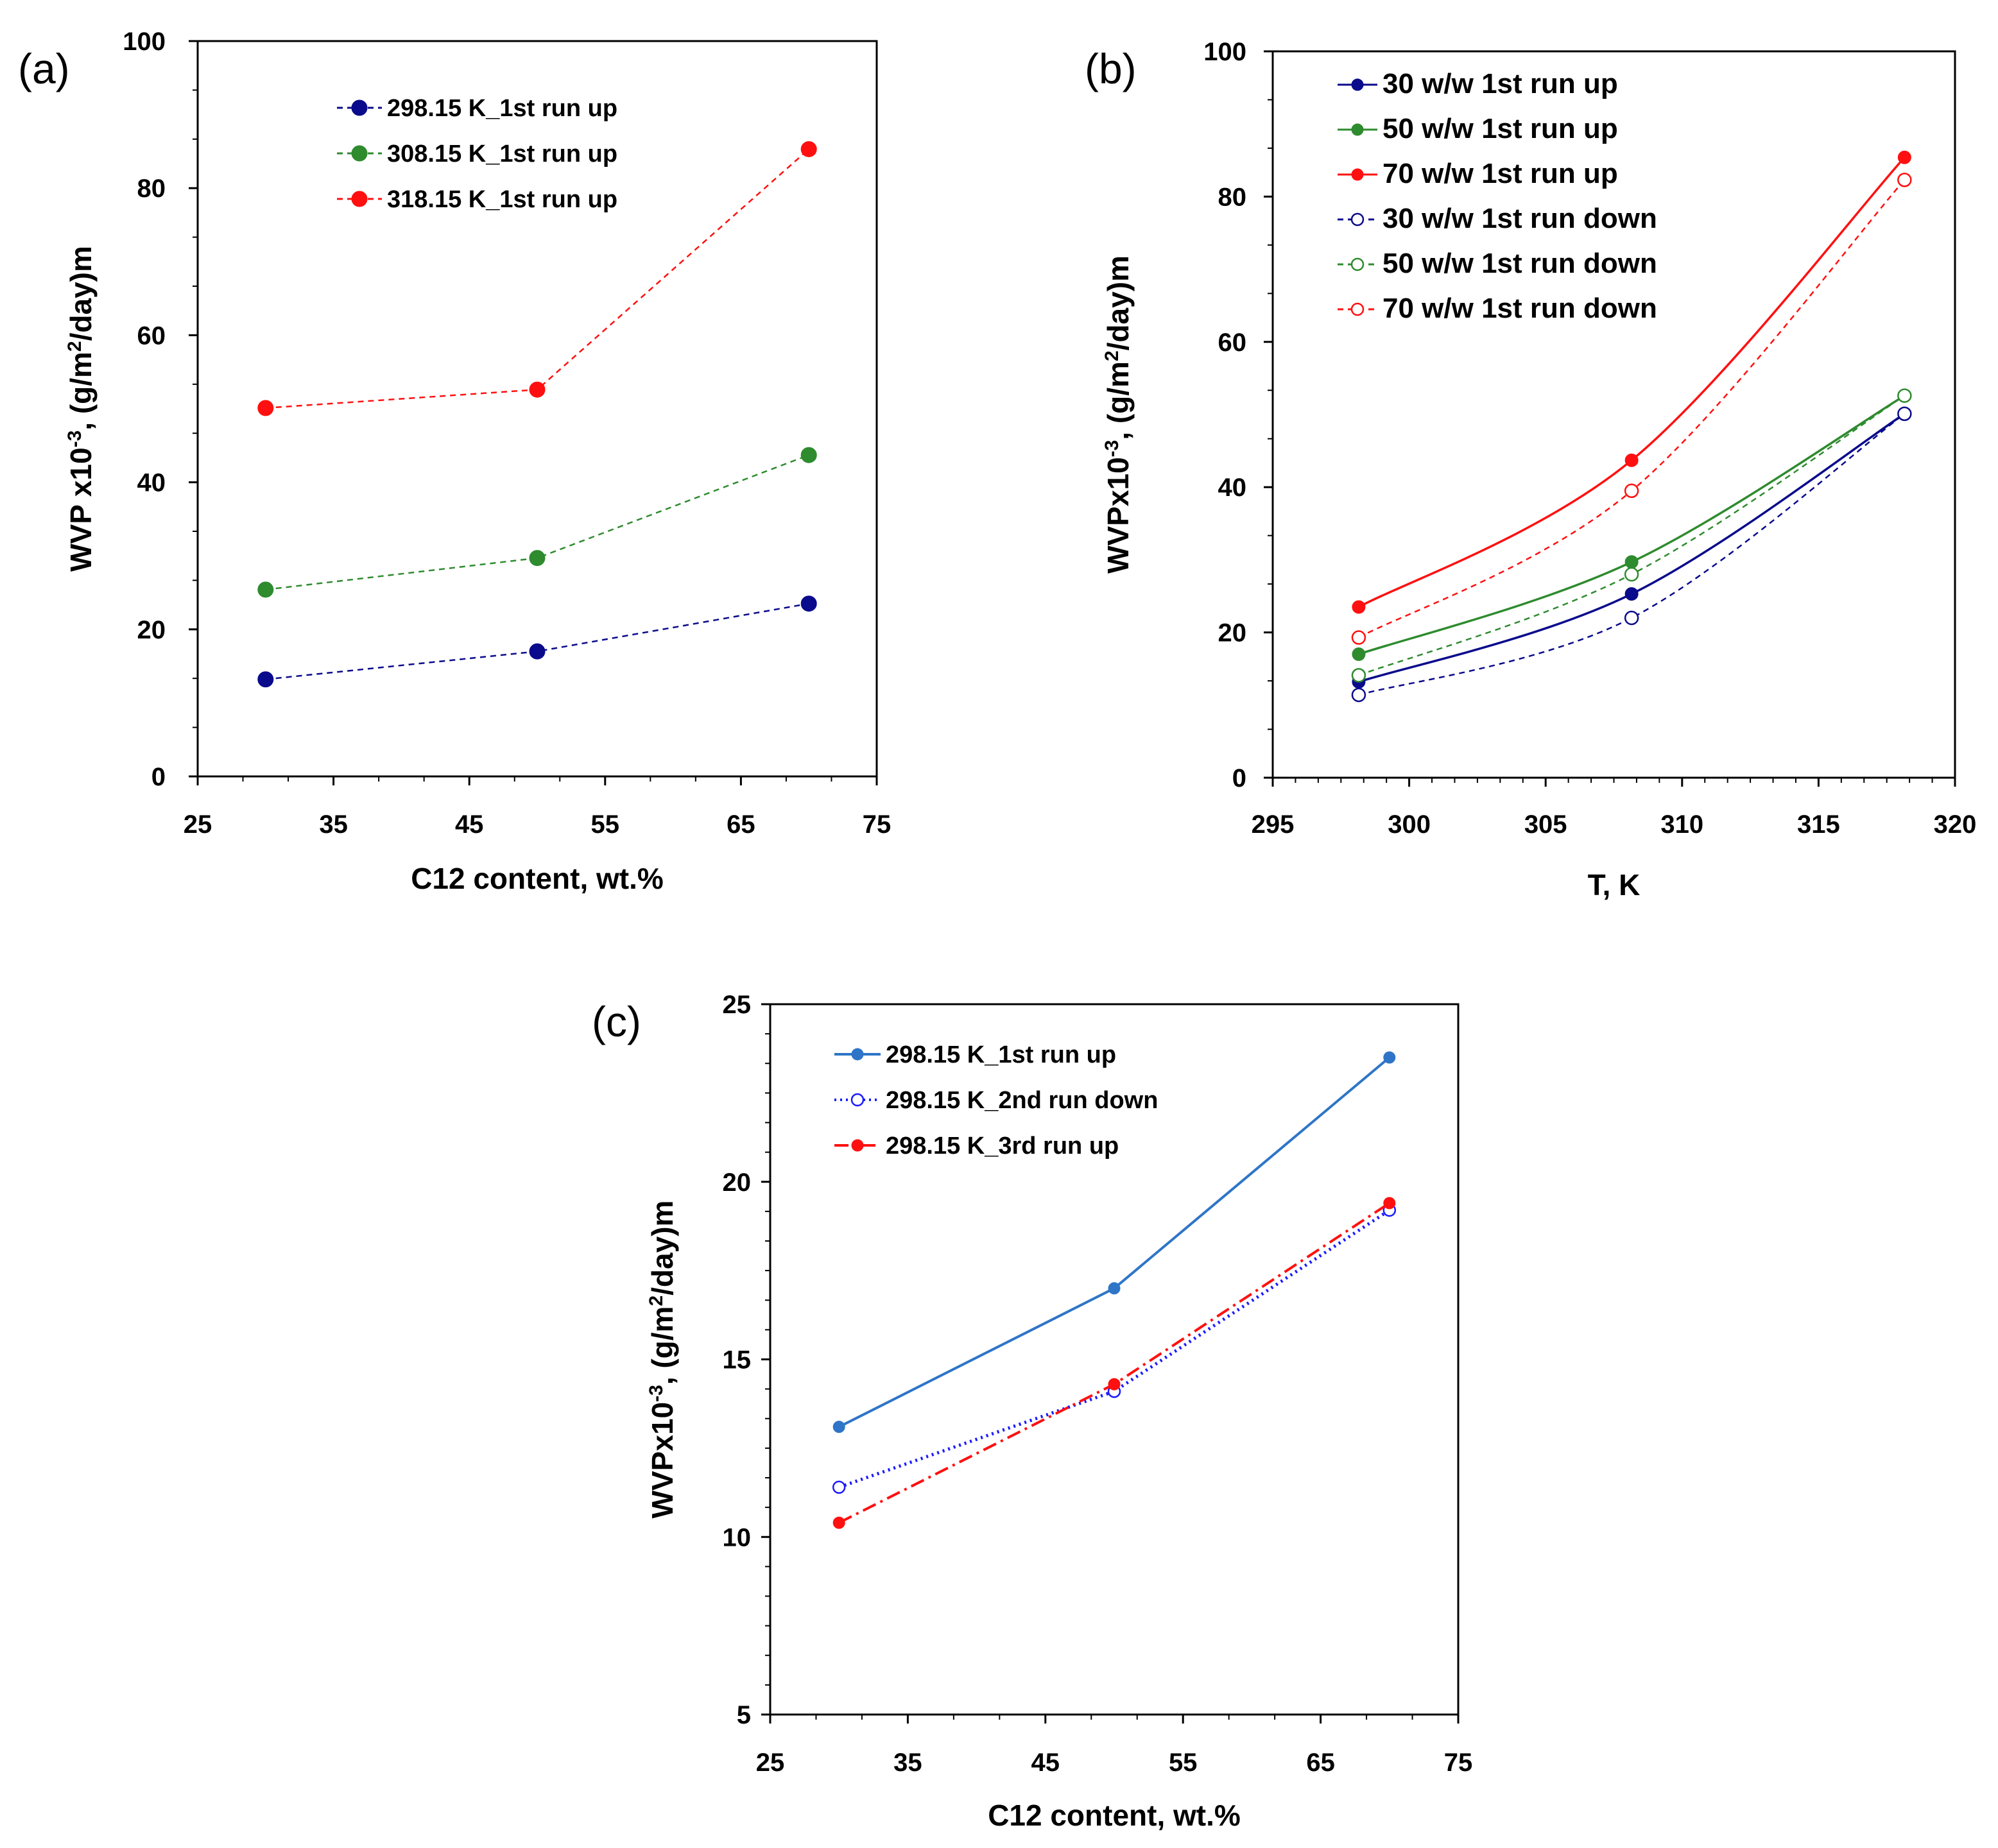 This screenshot has height=1848, width=1998. I want to click on x-tick-label: 310, so click(1681, 825).